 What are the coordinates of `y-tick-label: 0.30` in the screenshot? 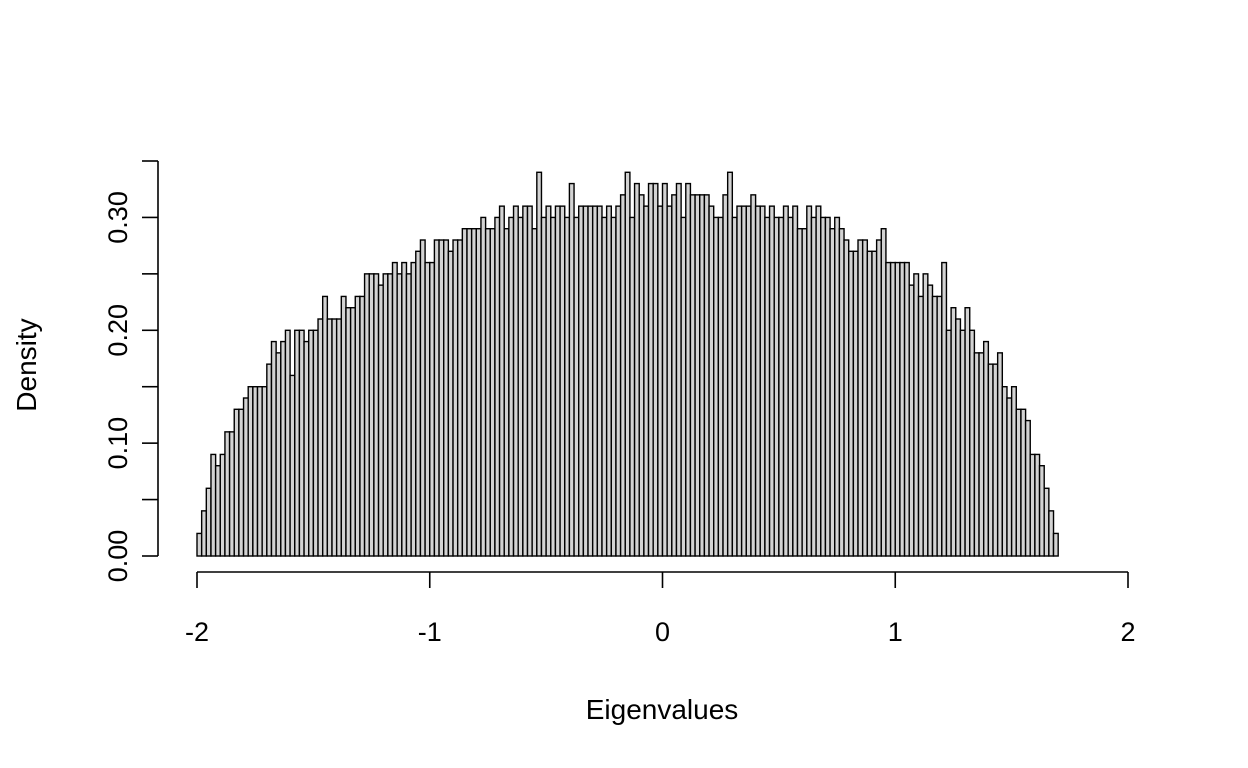 It's located at (118, 217).